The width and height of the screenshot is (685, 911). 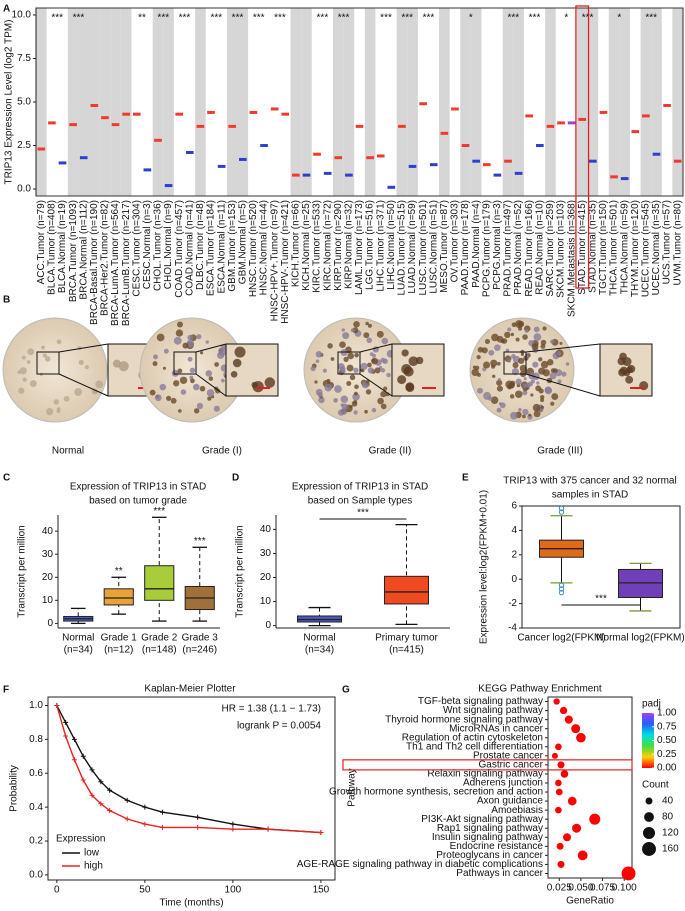 What do you see at coordinates (264, 247) in the screenshot?
I see `x-tick-label: HNSC.Normal (n=44)` at bounding box center [264, 247].